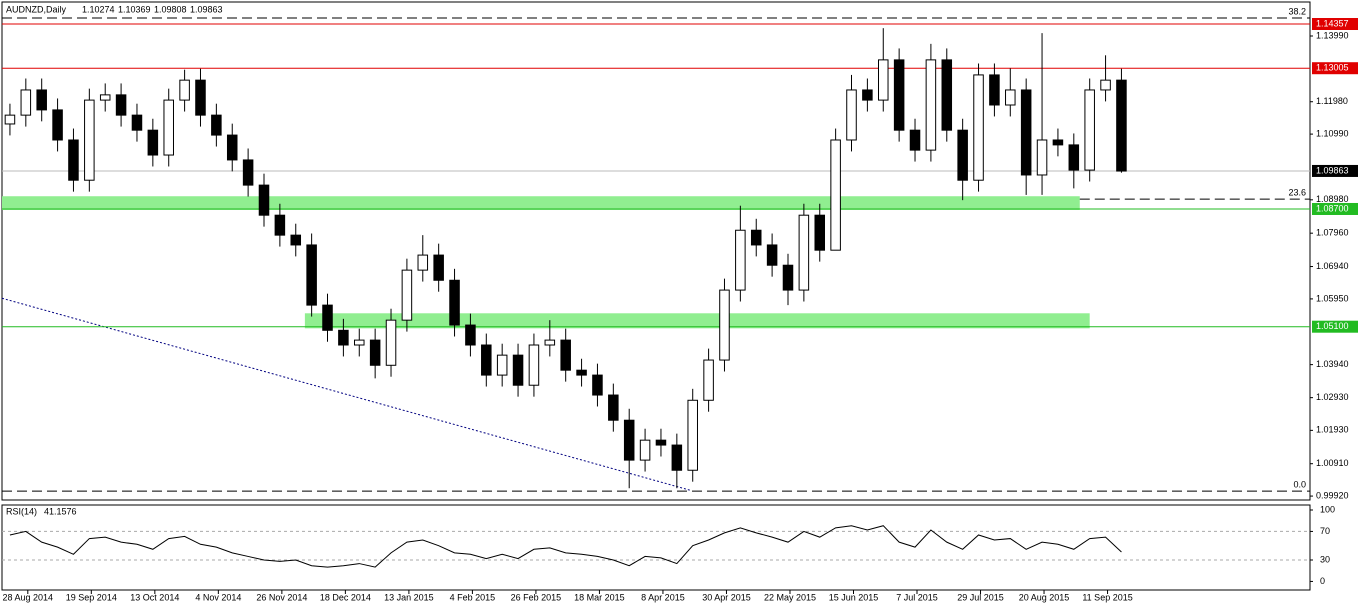 This screenshot has height=606, width=1358. Describe the element at coordinates (536, 597) in the screenshot. I see `x-tick-label: 26 Feb 2015` at that location.